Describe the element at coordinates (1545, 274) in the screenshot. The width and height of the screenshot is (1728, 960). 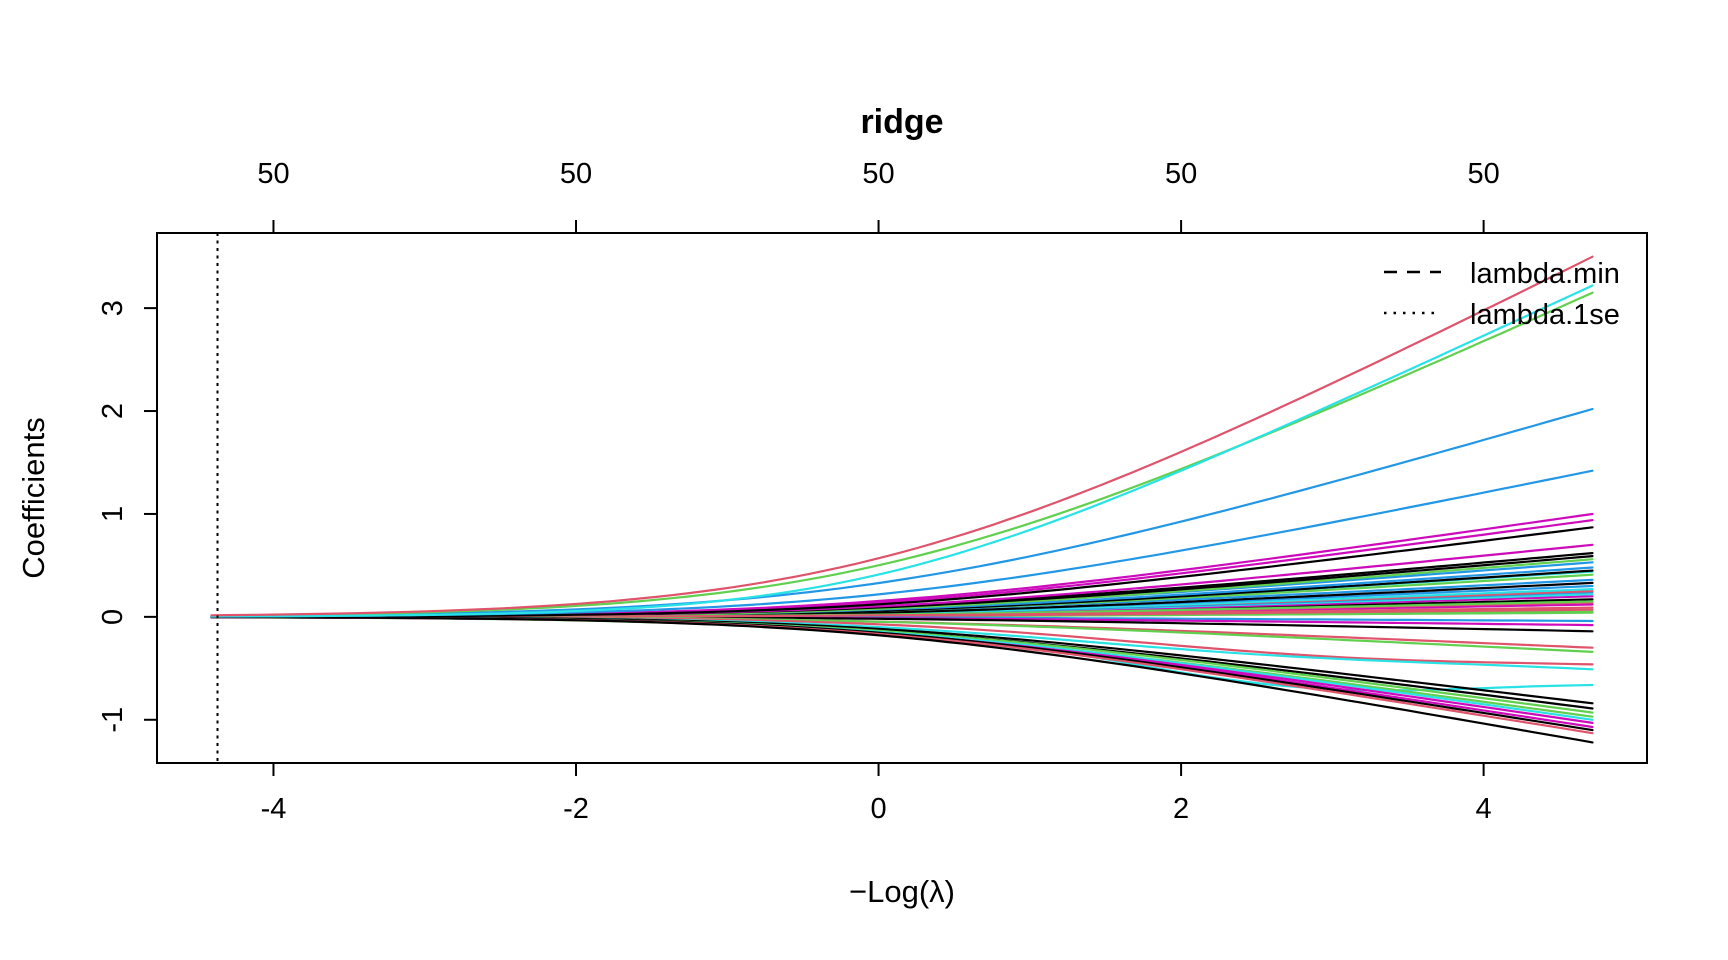
I see `legend-label-lambda-min: lambda.min` at that location.